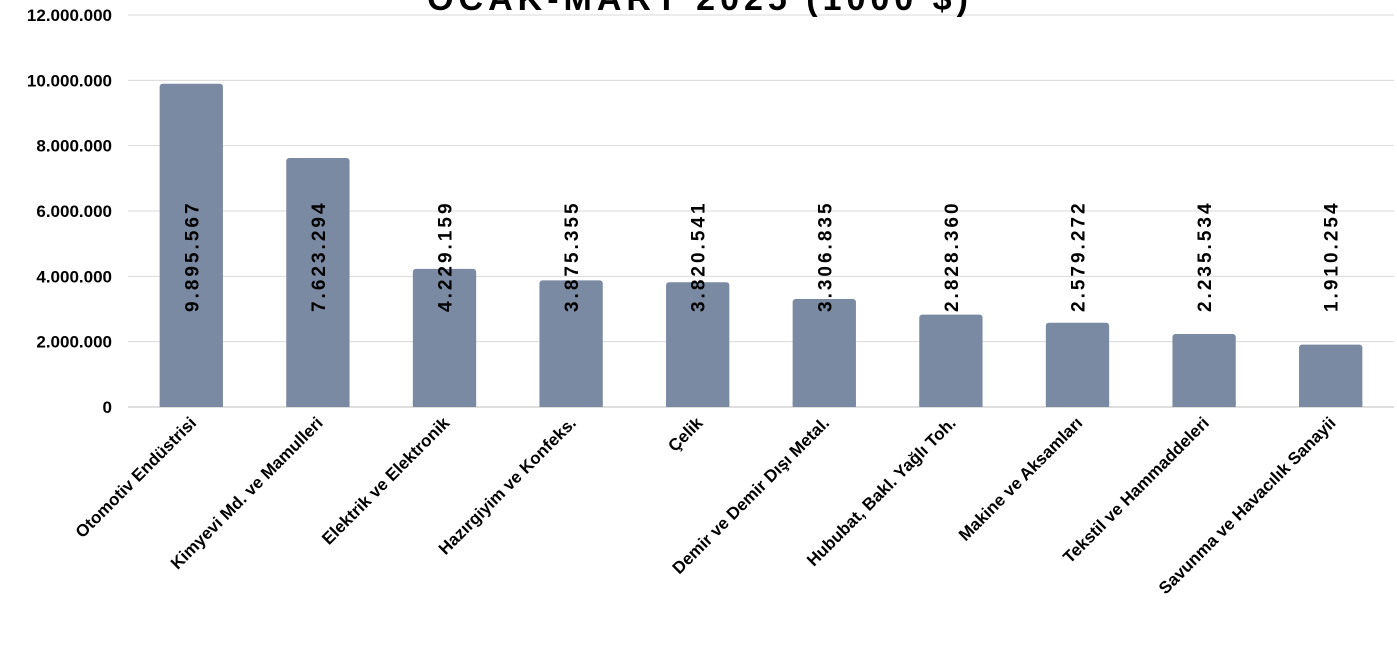 The image size is (1397, 655). What do you see at coordinates (685, 434) in the screenshot?
I see `x-tick-label: Çelik` at bounding box center [685, 434].